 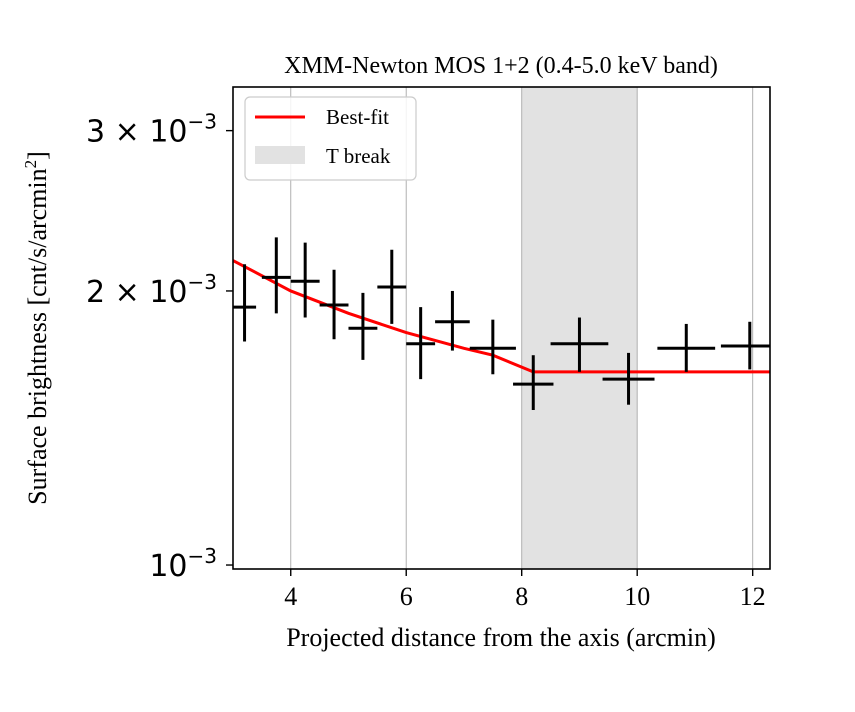 What do you see at coordinates (136, 292) in the screenshot?
I see `y-tick-label-base: 2 × 10` at bounding box center [136, 292].